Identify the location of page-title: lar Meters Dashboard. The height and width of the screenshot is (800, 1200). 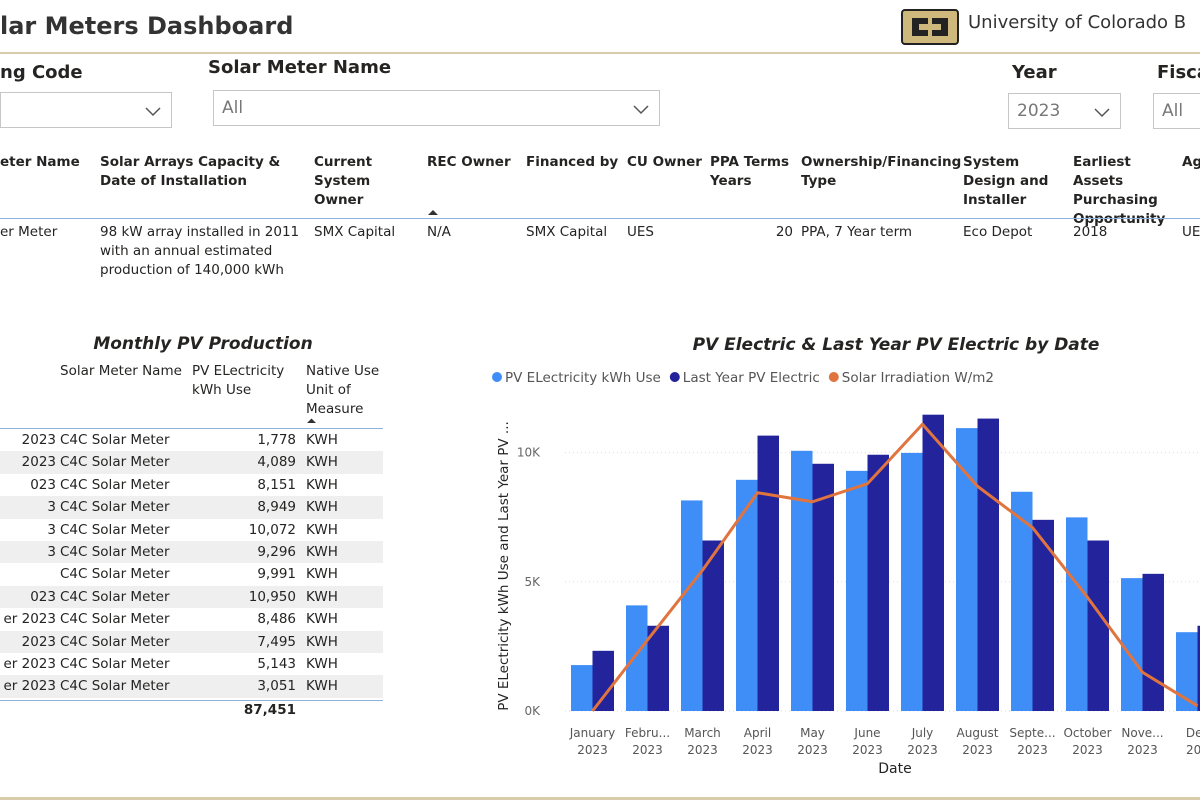
(147, 26).